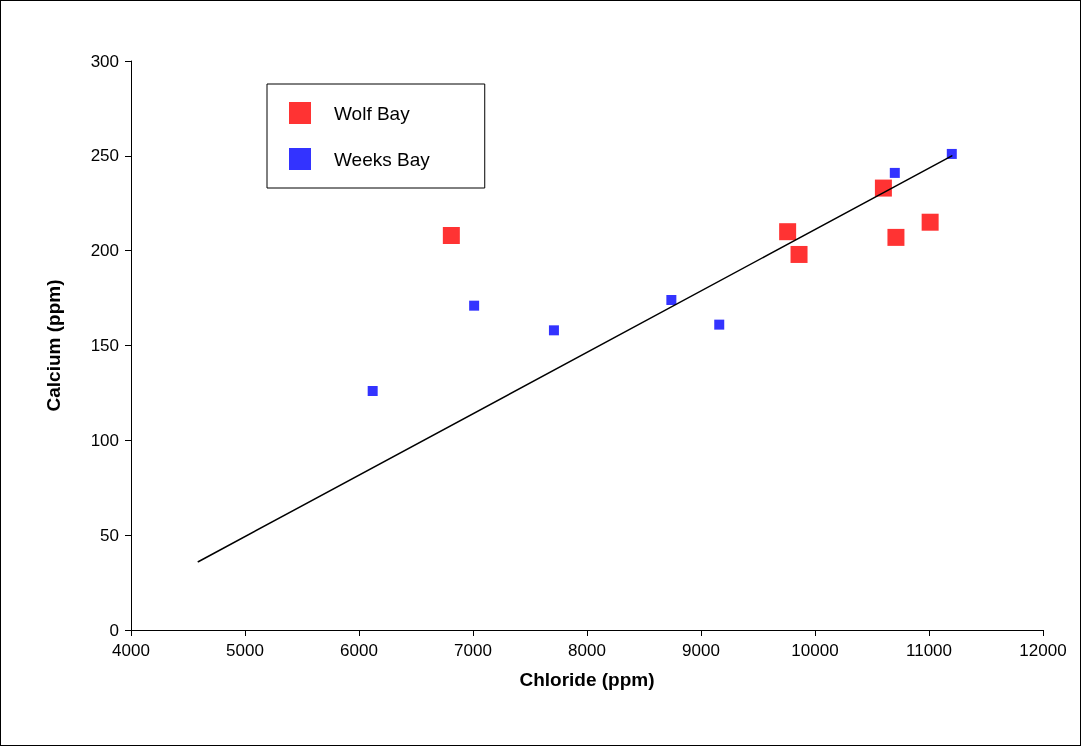  I want to click on x-tick-label: 8000, so click(587, 650).